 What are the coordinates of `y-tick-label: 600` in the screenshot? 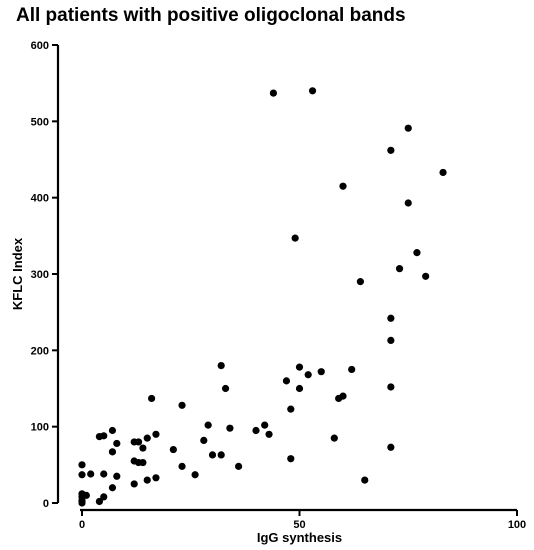 It's located at (40, 46).